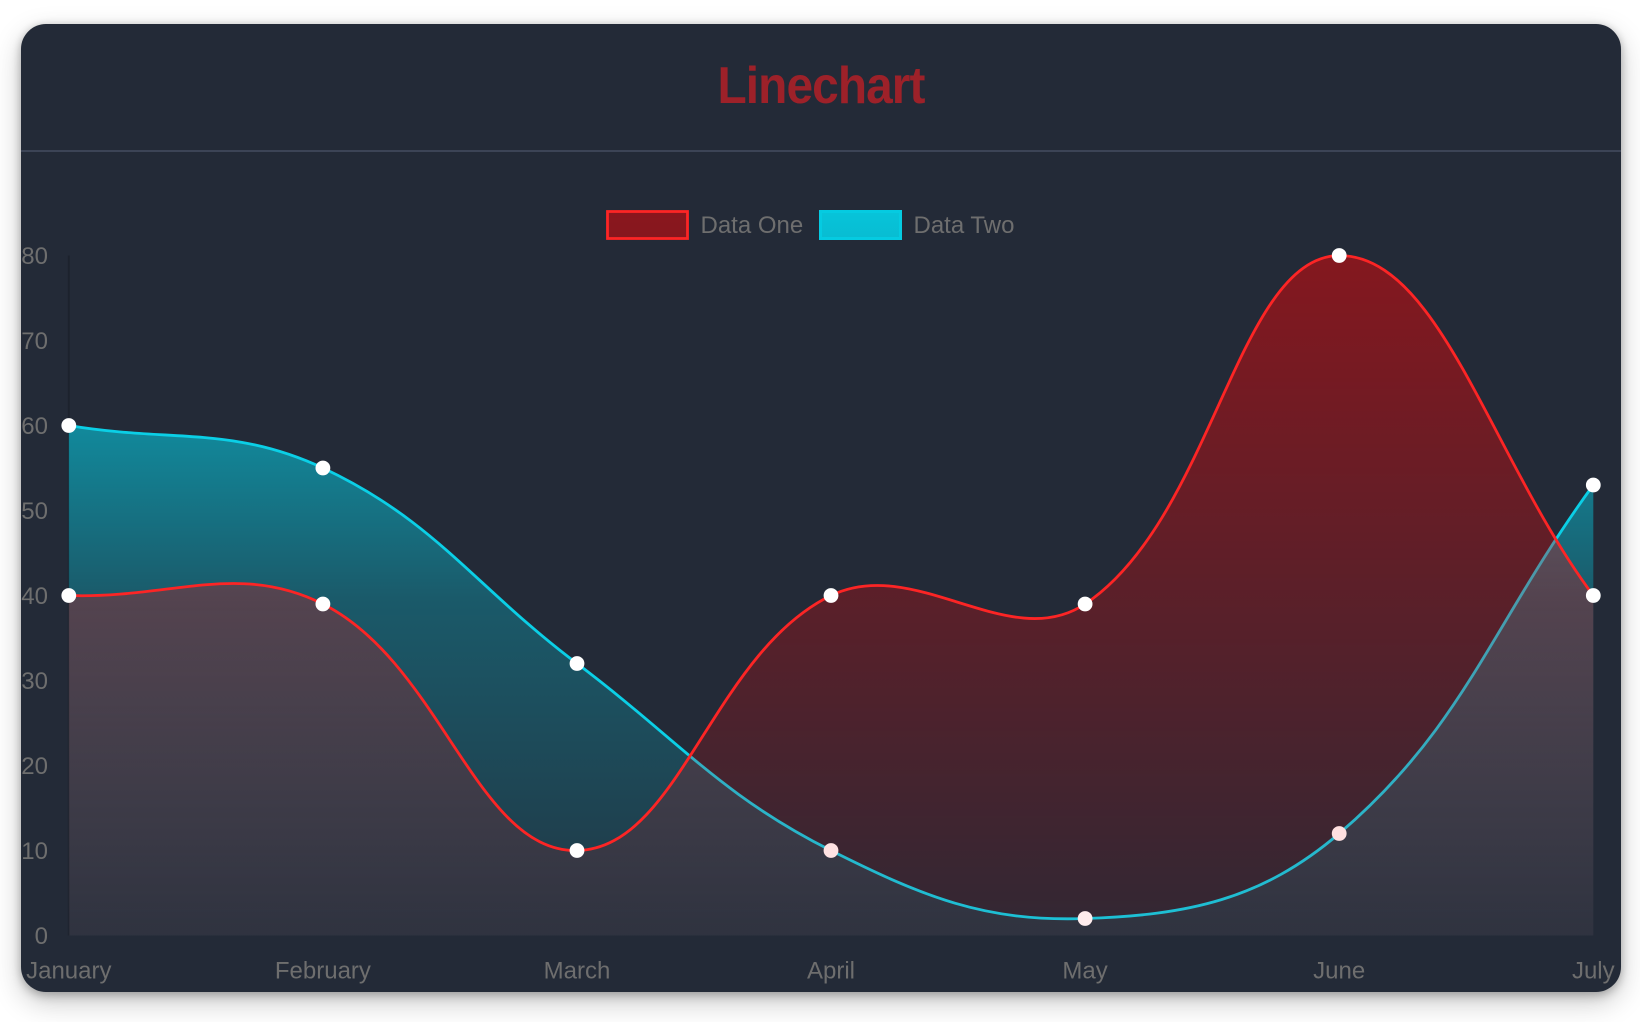  I want to click on svg-text: Data Two, so click(963, 225).